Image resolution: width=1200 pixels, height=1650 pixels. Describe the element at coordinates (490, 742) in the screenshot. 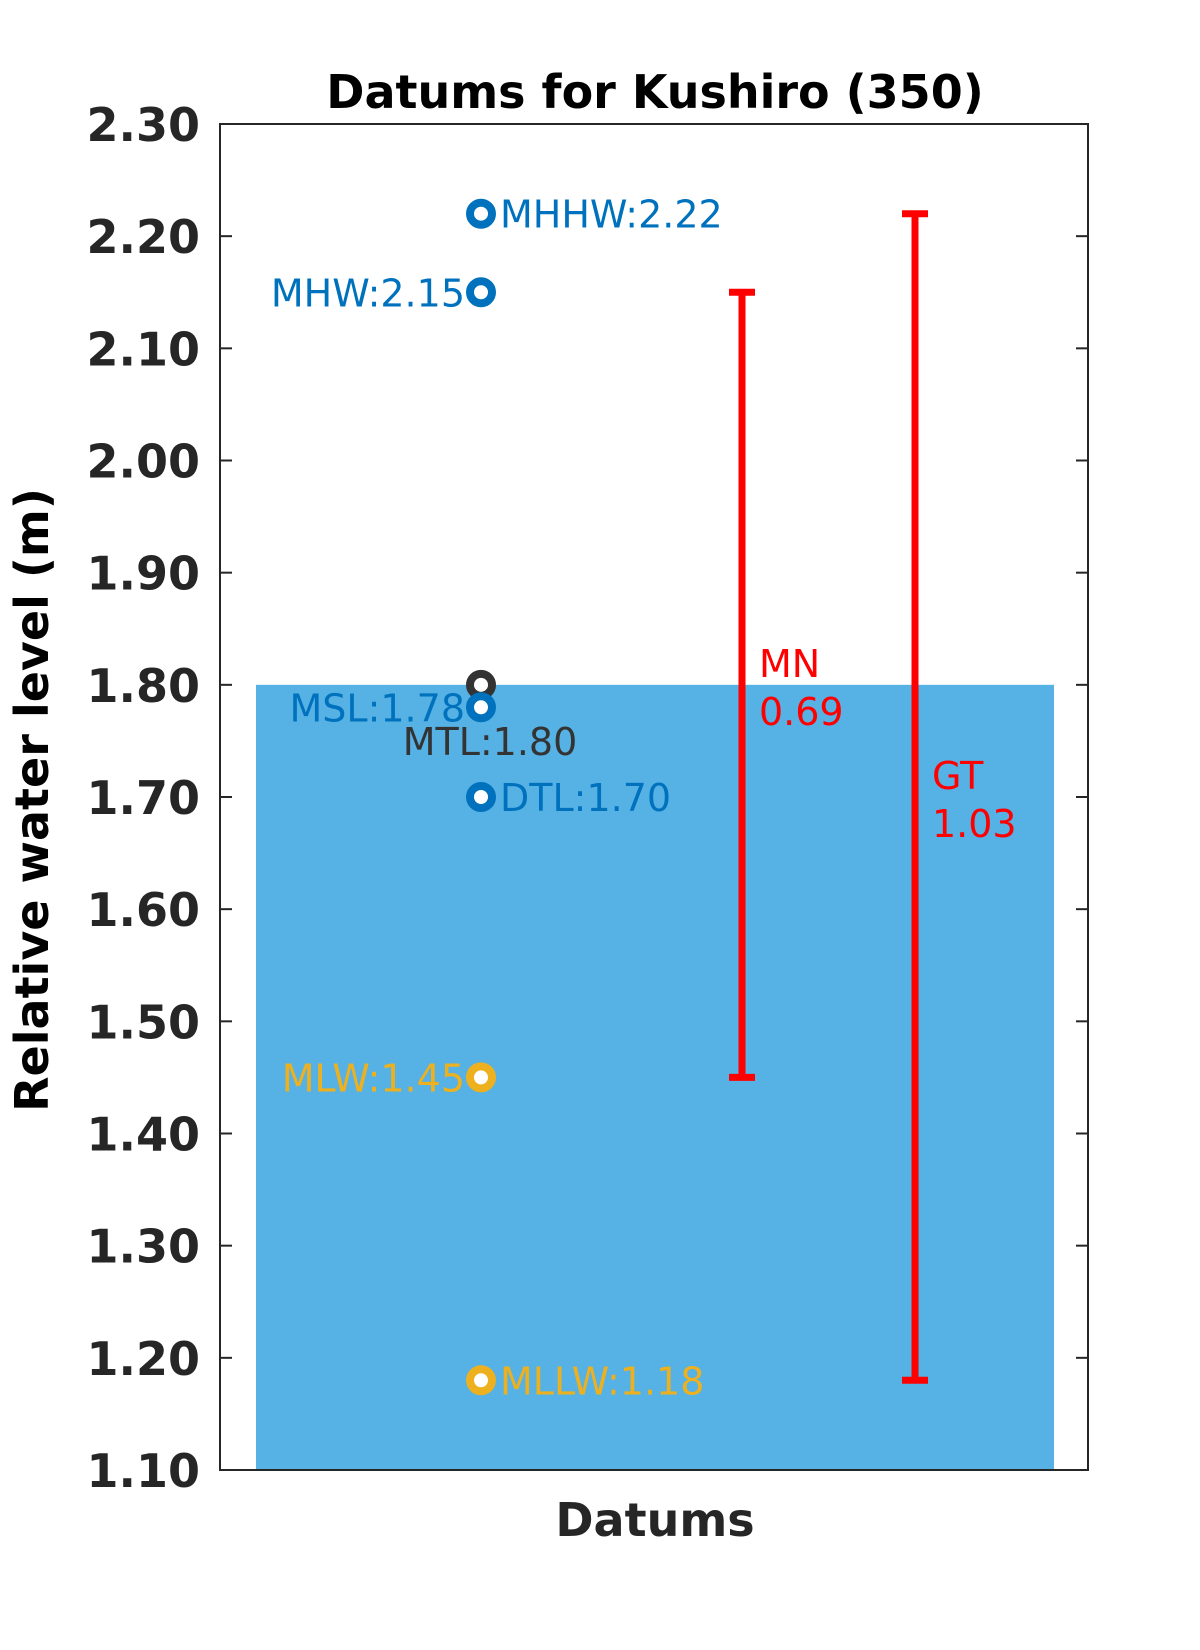

I see `mtl-label: MTL:1.80` at that location.